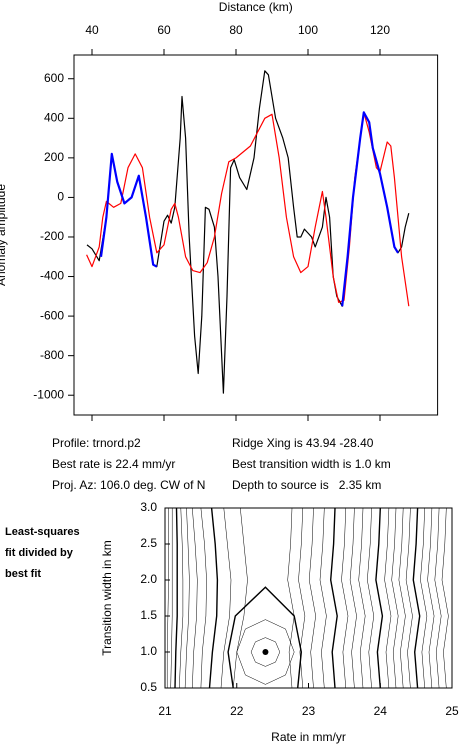 This screenshot has height=745, width=467. I want to click on y-axis-label: Transition width in km, so click(107, 598).